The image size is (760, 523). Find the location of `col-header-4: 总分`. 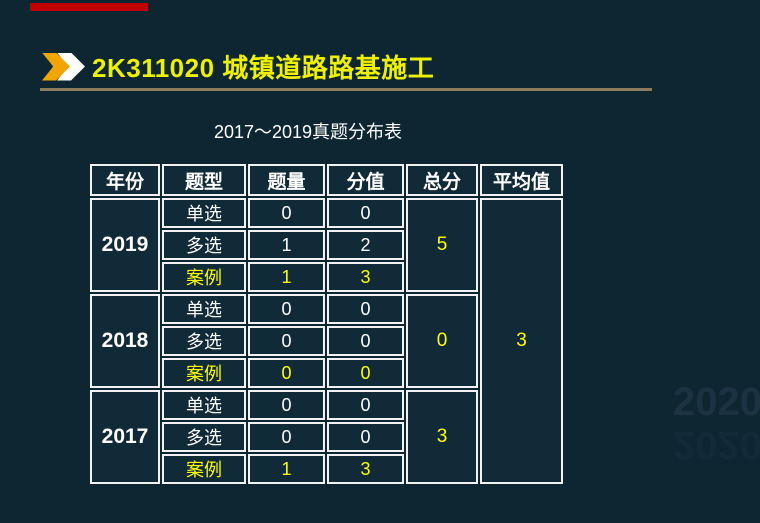

col-header-4: 总分 is located at coordinates (442, 180).